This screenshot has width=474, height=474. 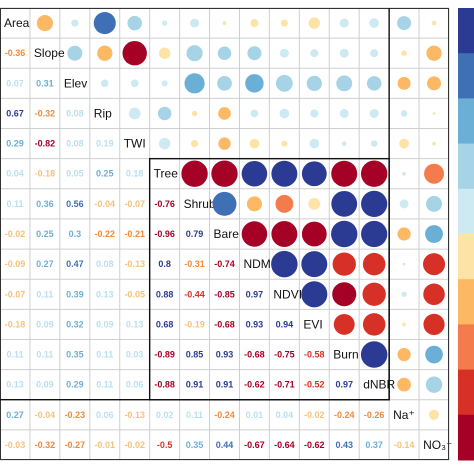 I want to click on correlation-value: -0.19, so click(x=194, y=324).